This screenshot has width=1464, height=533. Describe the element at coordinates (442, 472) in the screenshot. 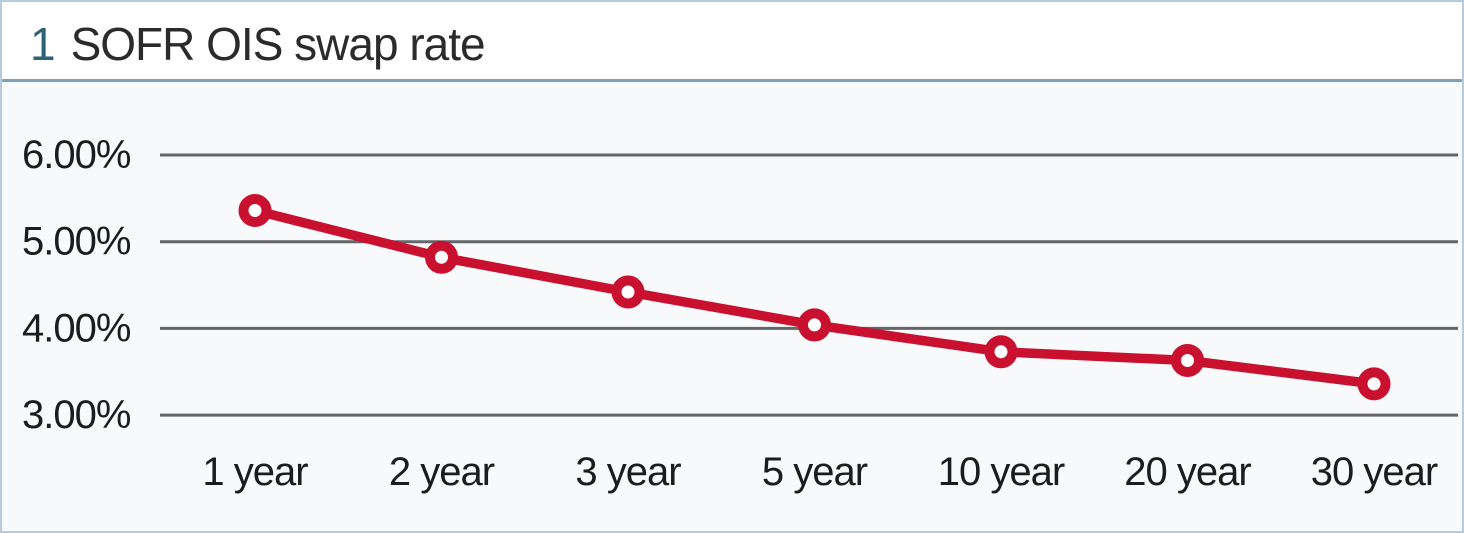

I see `x-tick-label: 2 year` at that location.